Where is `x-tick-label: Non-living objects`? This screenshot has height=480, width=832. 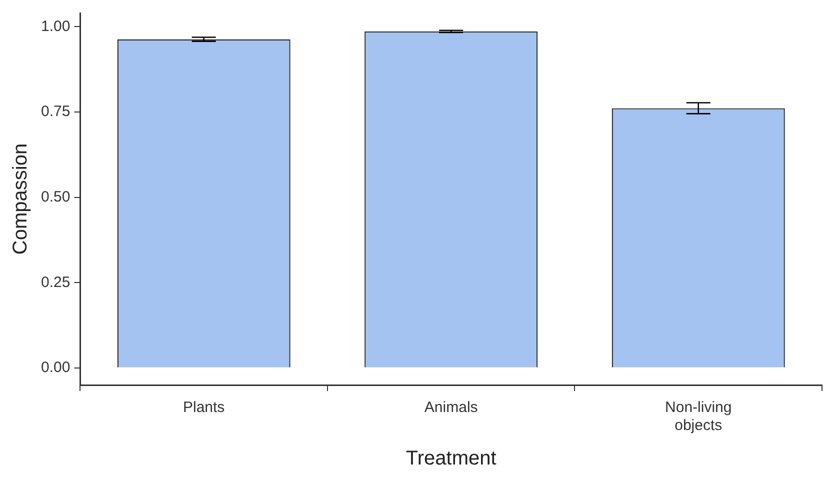 x-tick-label: Non-living objects is located at coordinates (698, 416).